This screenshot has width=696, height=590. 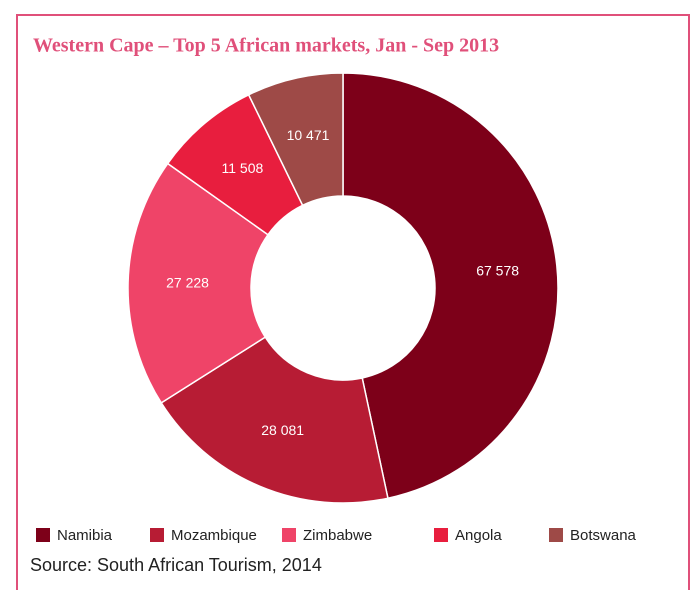 What do you see at coordinates (176, 565) in the screenshot?
I see `source: Source: South African Tourism, 2014` at bounding box center [176, 565].